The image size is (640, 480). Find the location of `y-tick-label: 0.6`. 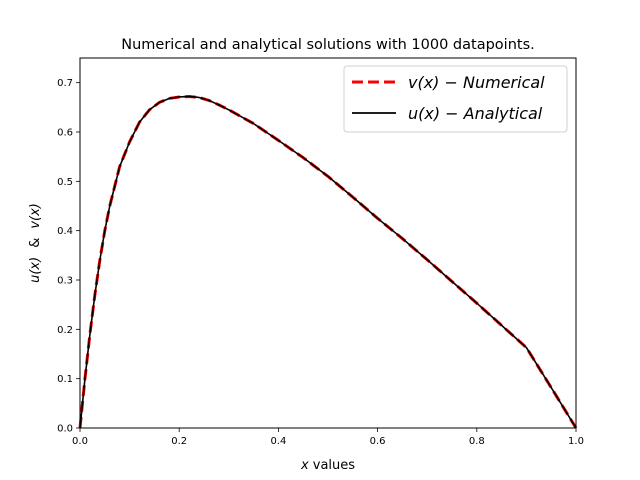

y-tick-label: 0.6 is located at coordinates (65, 133).